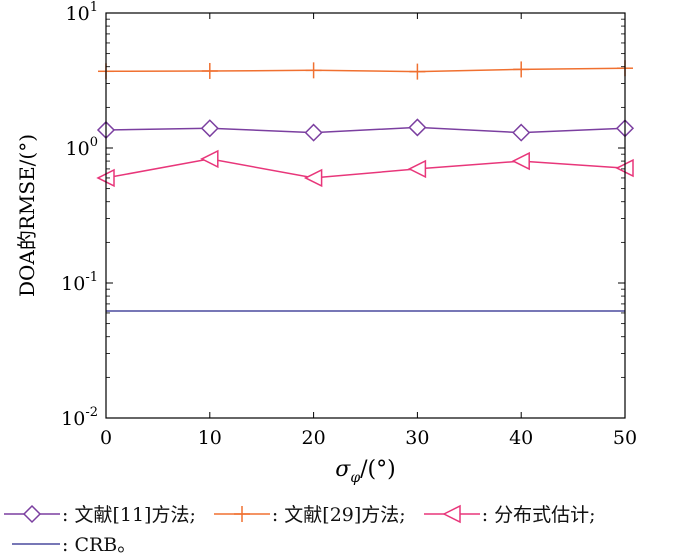 Image resolution: width=700 pixels, height=557 pixels. Describe the element at coordinates (106, 438) in the screenshot. I see `x-tick-label: 0` at that location.